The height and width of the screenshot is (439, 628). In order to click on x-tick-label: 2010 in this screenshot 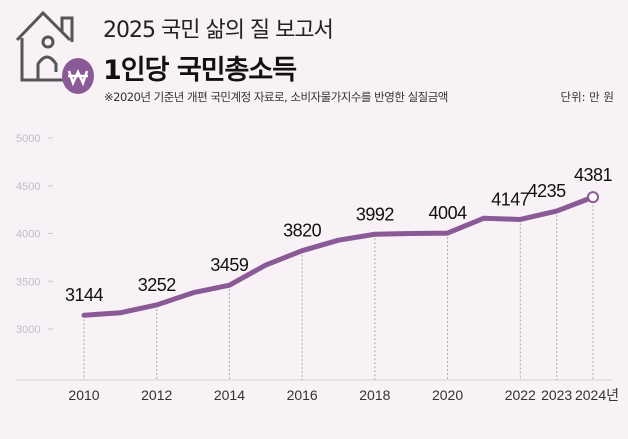, I will do `click(83, 395)`.